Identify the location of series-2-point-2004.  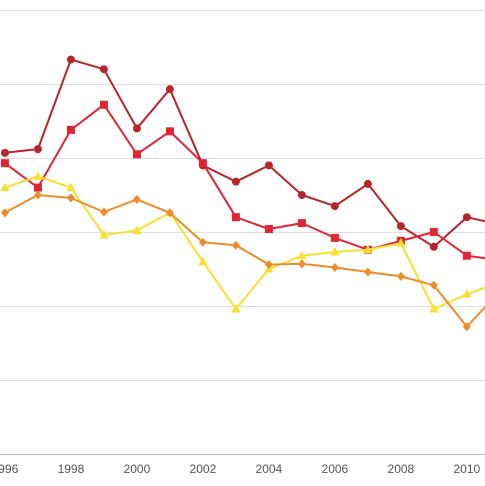
(268, 229).